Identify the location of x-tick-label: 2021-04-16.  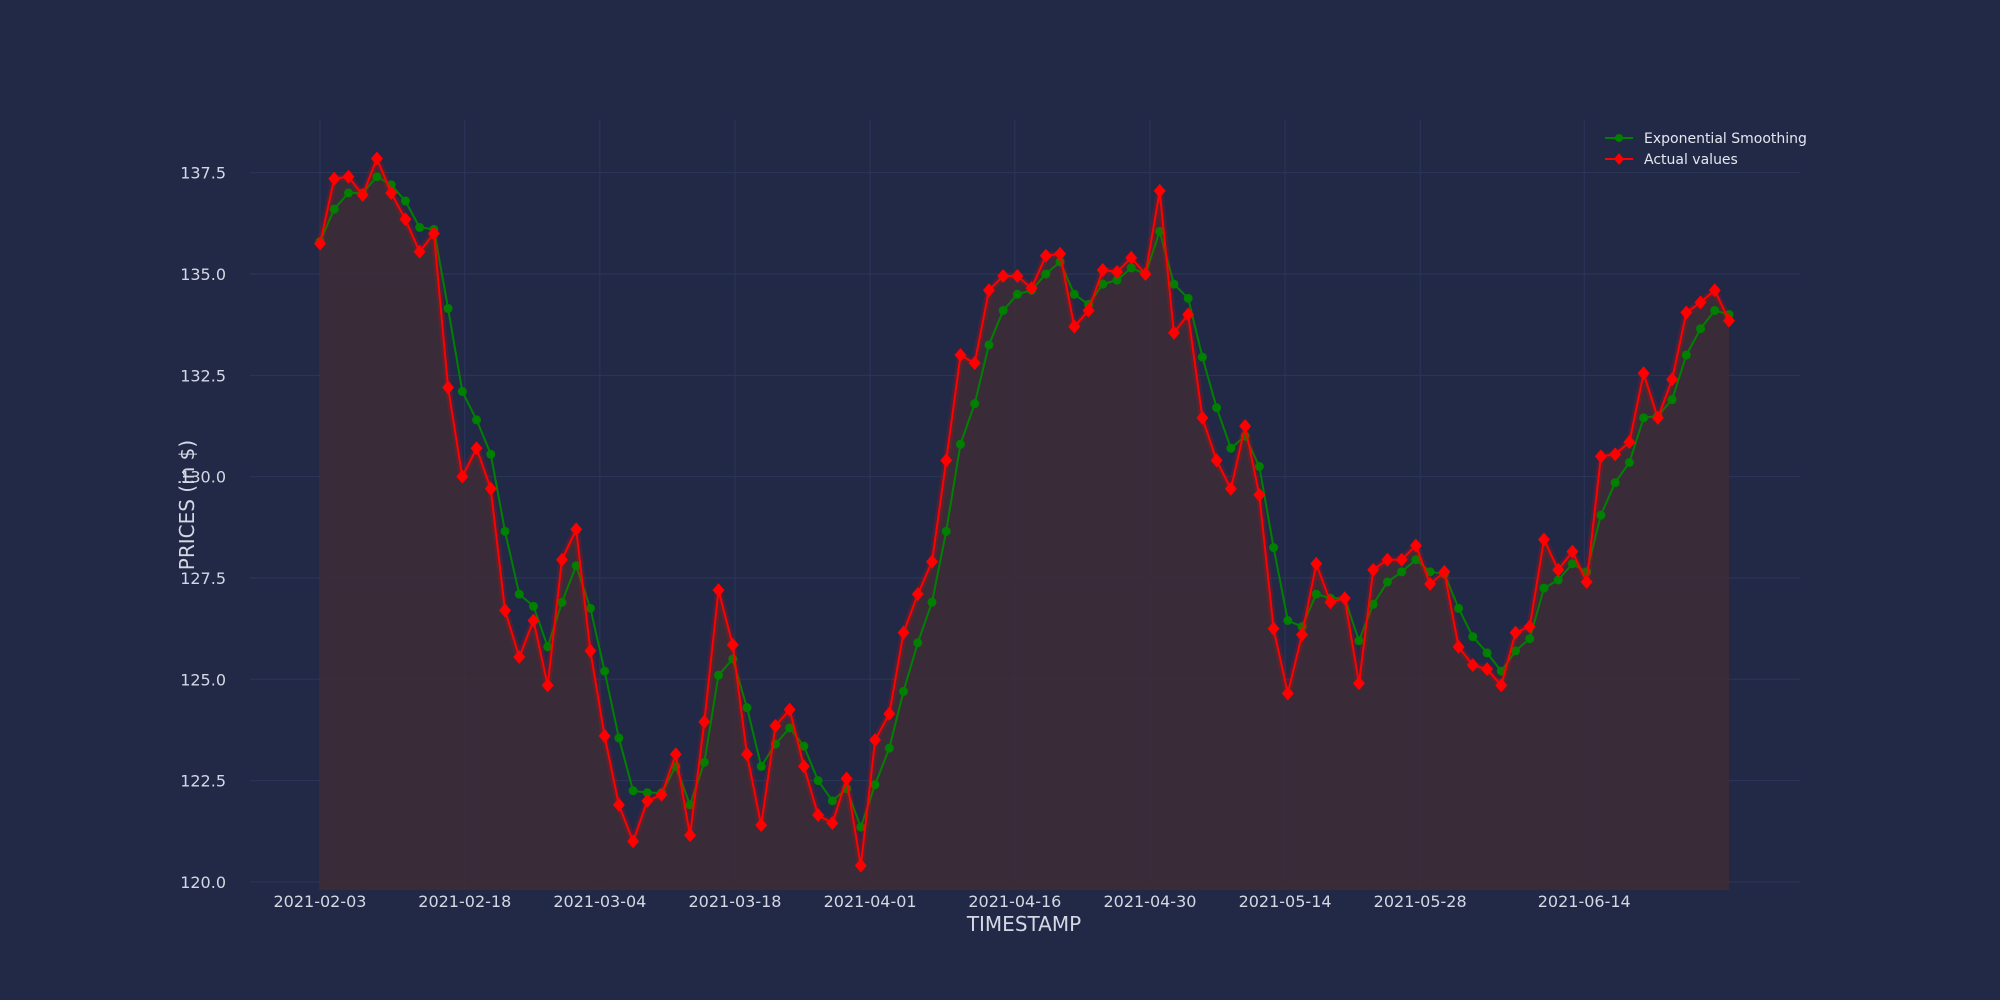
(1014, 901).